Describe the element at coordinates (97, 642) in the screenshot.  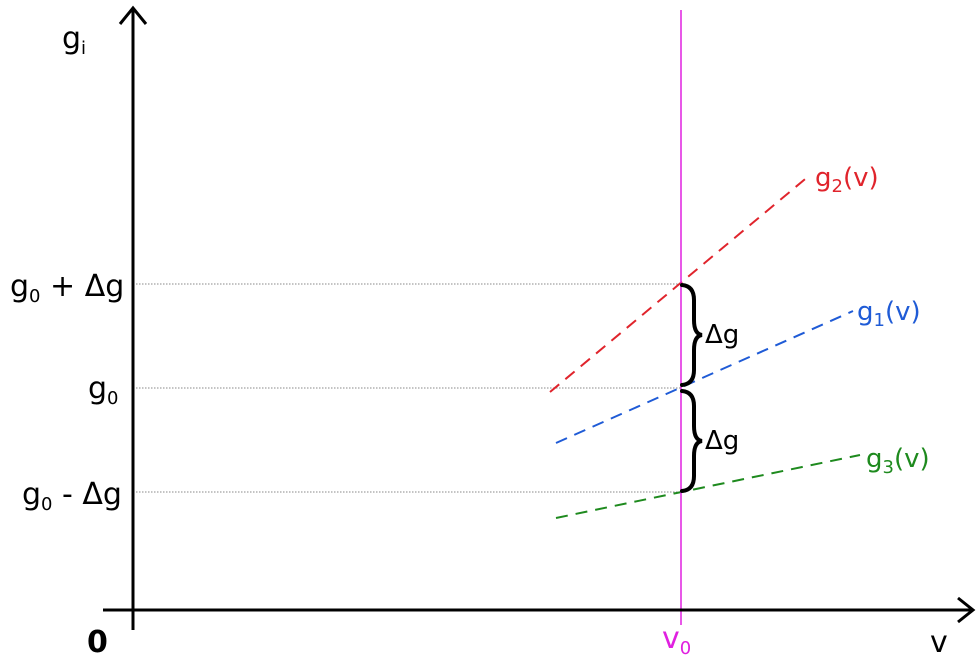
I see `origin-label: 0` at that location.